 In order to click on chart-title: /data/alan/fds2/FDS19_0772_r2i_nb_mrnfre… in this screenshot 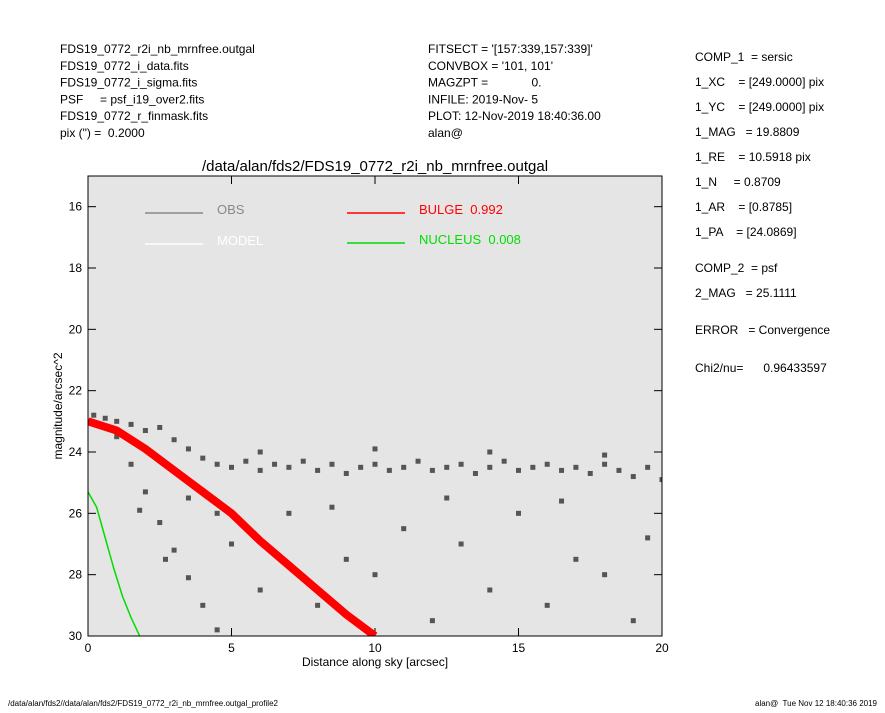, I will do `click(375, 166)`.